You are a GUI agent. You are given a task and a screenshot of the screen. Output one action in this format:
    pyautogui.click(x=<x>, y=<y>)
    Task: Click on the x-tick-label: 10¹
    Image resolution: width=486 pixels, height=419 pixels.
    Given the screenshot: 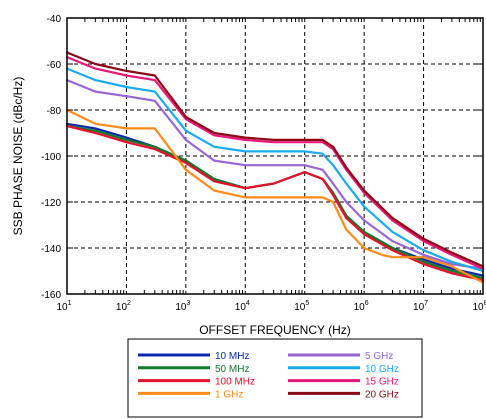 What is the action you would take?
    pyautogui.click(x=63, y=306)
    